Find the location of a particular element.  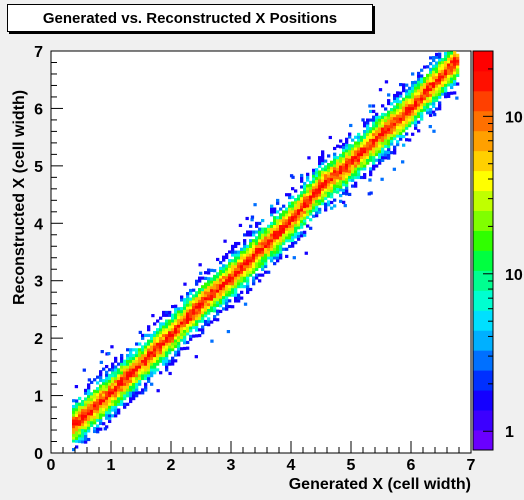

palette-swatch is located at coordinates (483, 220).